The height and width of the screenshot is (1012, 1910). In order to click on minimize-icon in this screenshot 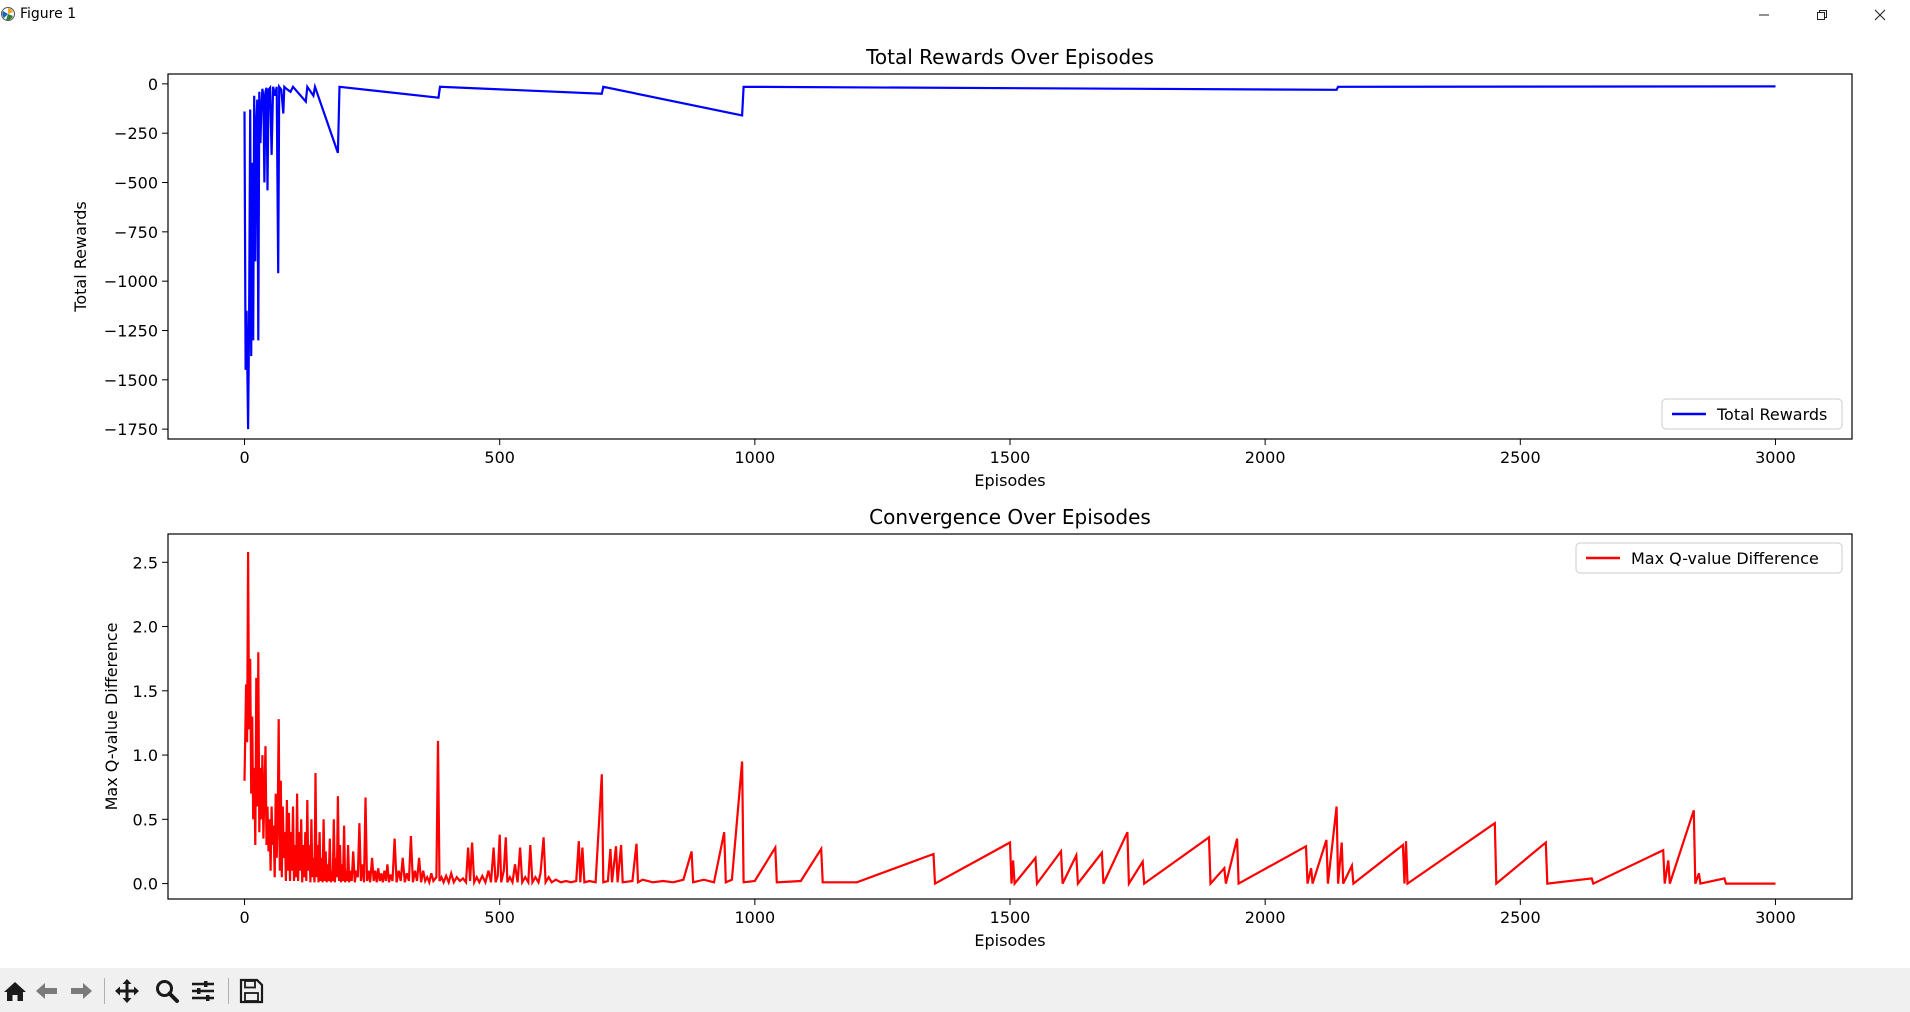, I will do `click(1764, 15)`.